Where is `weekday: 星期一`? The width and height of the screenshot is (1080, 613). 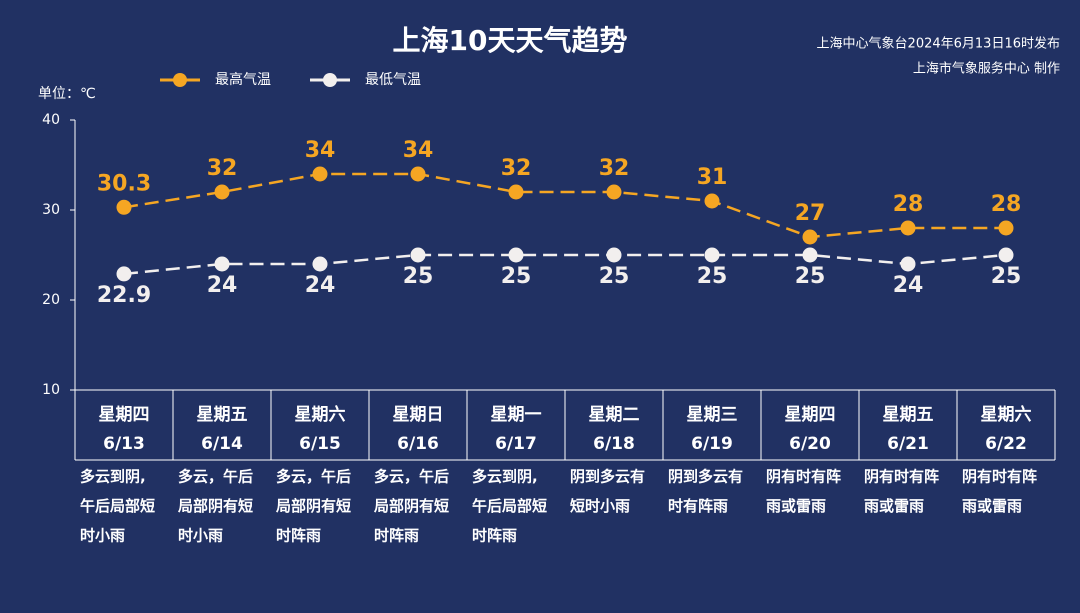 weekday: 星期一 is located at coordinates (516, 415).